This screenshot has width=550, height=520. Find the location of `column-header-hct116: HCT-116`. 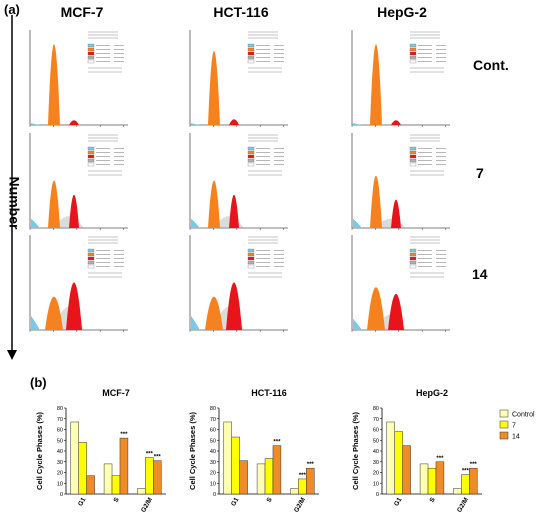

column-header-hct116: HCT-116 is located at coordinates (241, 12).